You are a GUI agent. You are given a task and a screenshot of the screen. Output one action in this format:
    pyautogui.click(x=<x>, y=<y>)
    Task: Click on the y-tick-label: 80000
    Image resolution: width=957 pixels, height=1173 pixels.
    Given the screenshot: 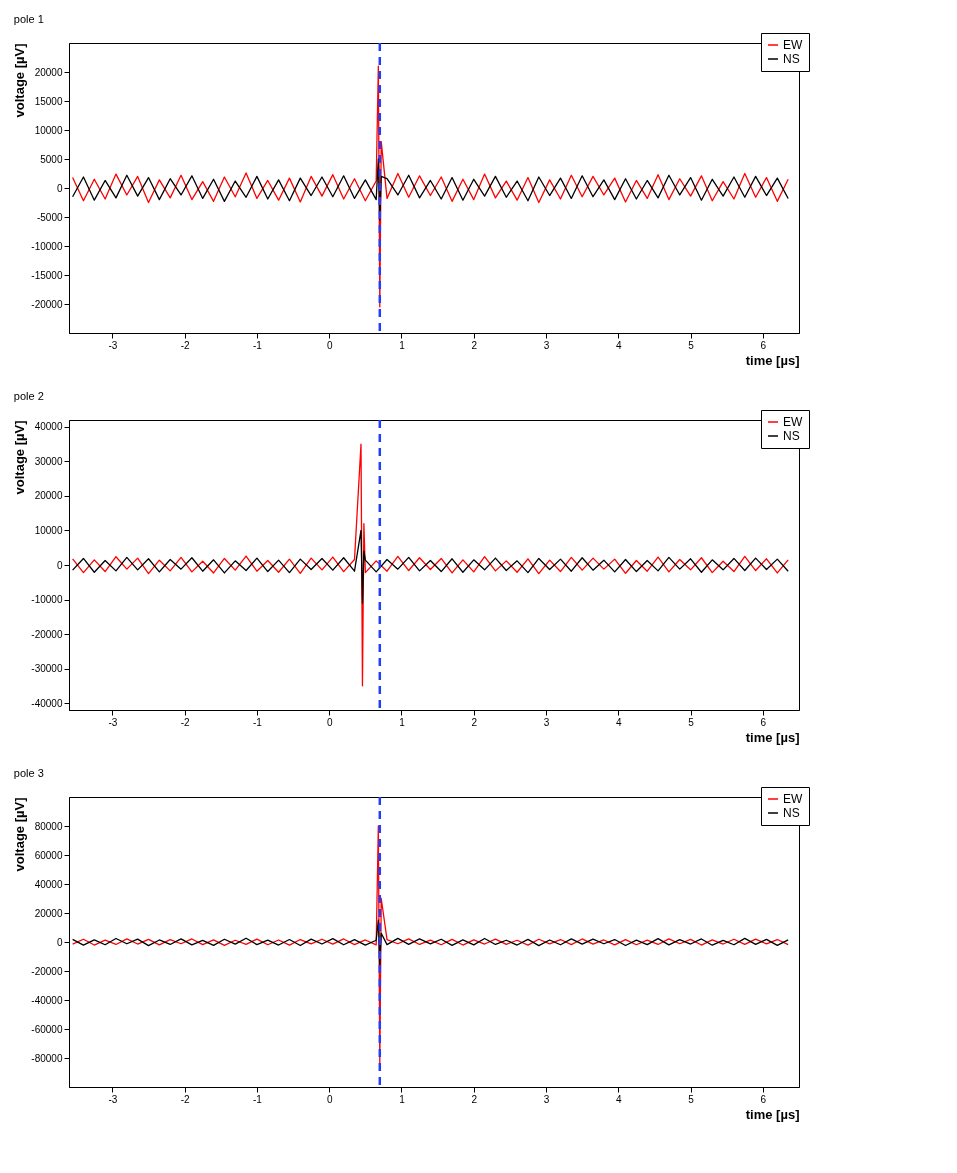 What is the action you would take?
    pyautogui.click(x=48, y=826)
    